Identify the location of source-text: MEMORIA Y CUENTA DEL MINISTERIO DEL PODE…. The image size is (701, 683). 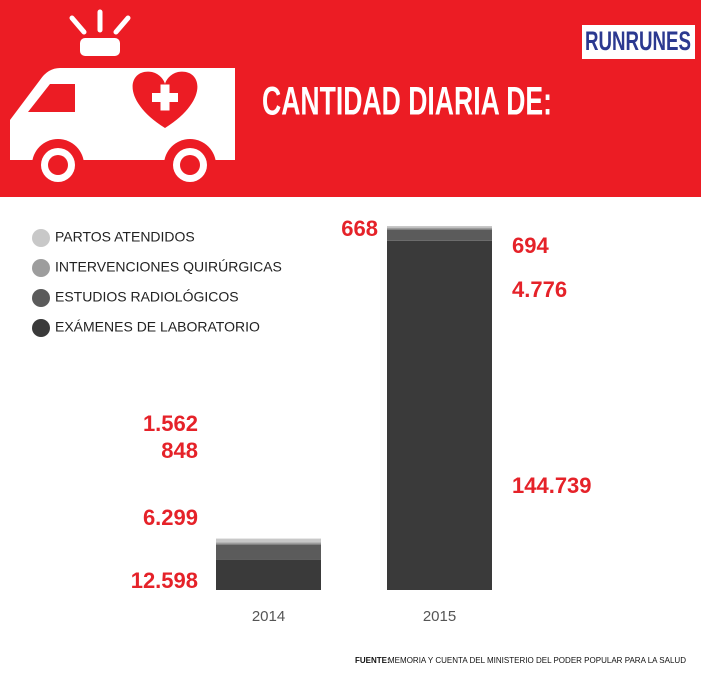
(537, 660).